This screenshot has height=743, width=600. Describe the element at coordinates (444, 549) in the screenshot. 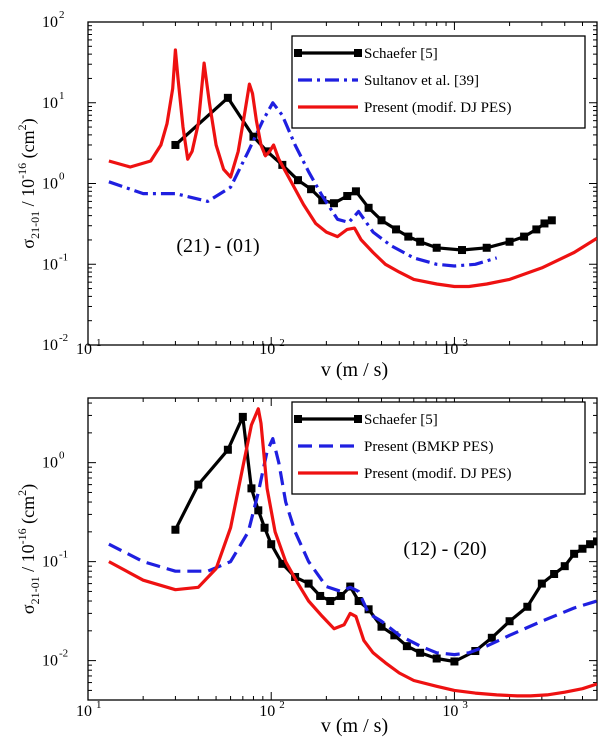

I see `panel-annotation: (12) - (20)` at that location.